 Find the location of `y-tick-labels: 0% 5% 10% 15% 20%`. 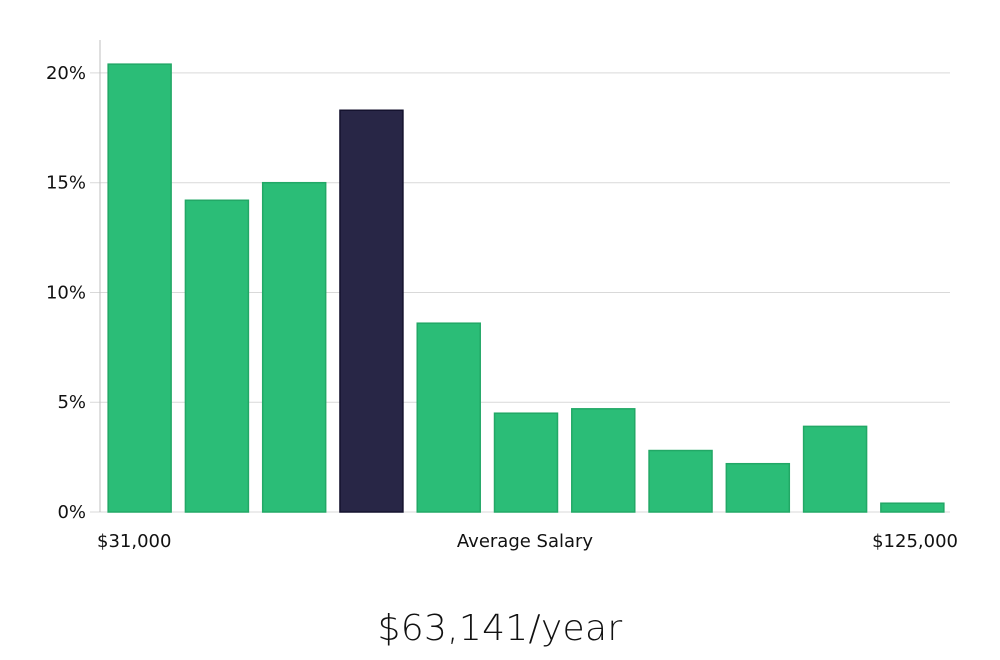

y-tick-labels: 0% 5% 10% 15% 20% is located at coordinates (66, 293).